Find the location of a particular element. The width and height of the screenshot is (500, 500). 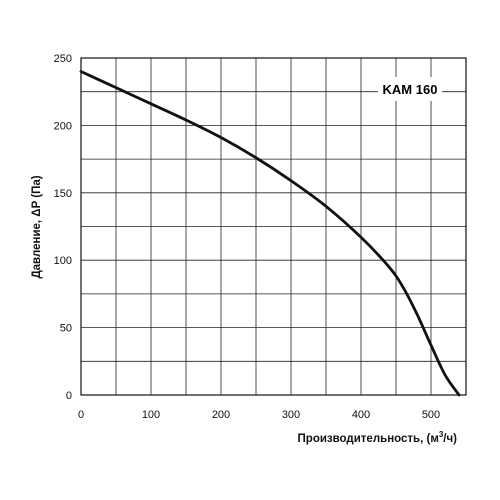

x-axis-title: Производительность, (м3/ч) is located at coordinates (378, 437).